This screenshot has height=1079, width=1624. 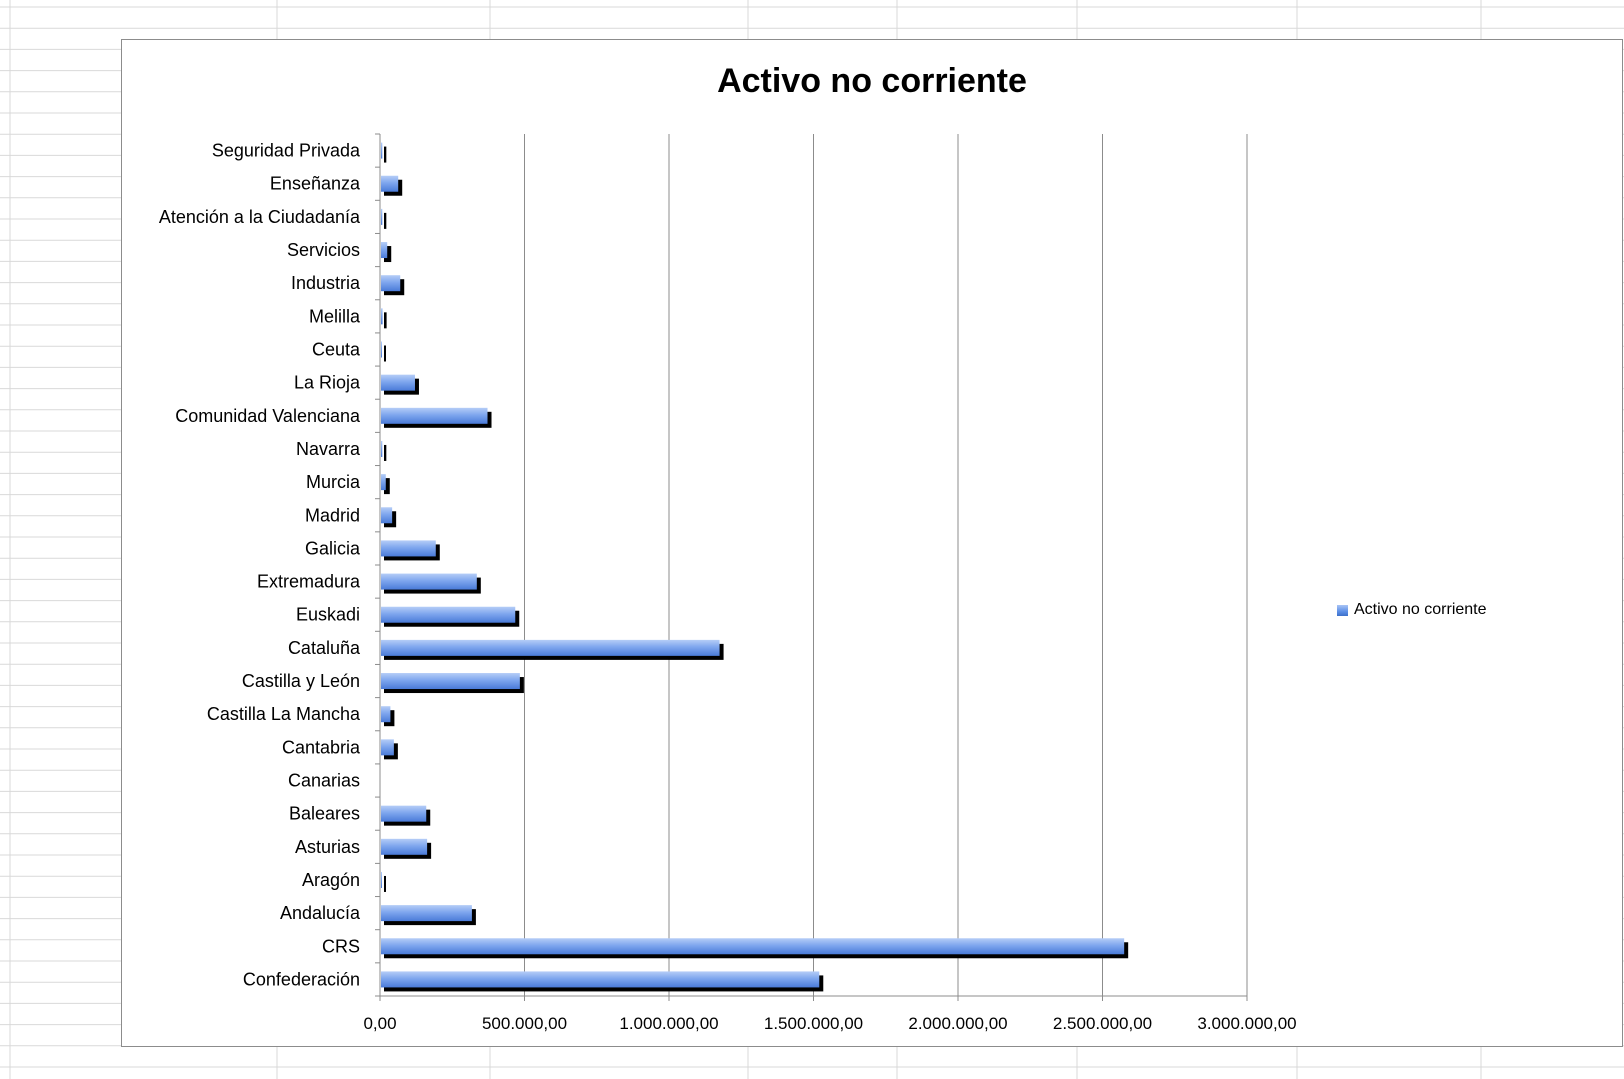 I want to click on category-label: Aragón, so click(x=331, y=880).